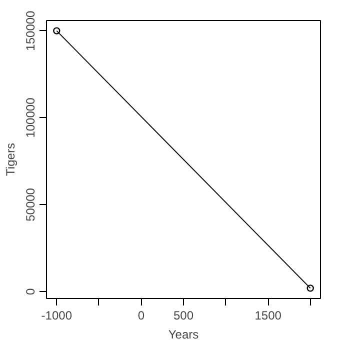  What do you see at coordinates (183, 335) in the screenshot?
I see `x-axis-title: Years` at bounding box center [183, 335].